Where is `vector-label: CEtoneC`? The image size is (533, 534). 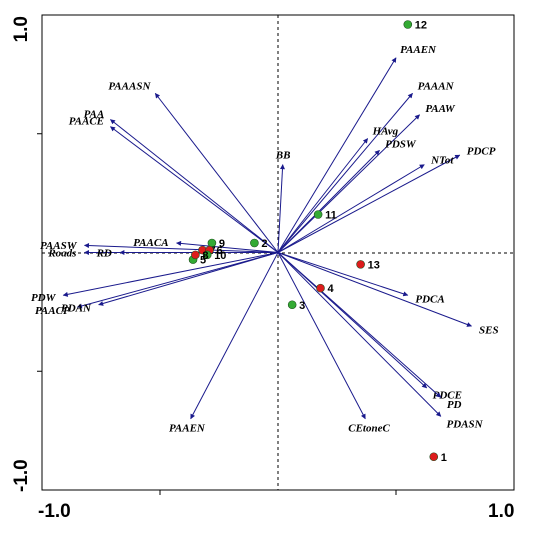
vector-label: CEtoneC is located at coordinates (369, 429).